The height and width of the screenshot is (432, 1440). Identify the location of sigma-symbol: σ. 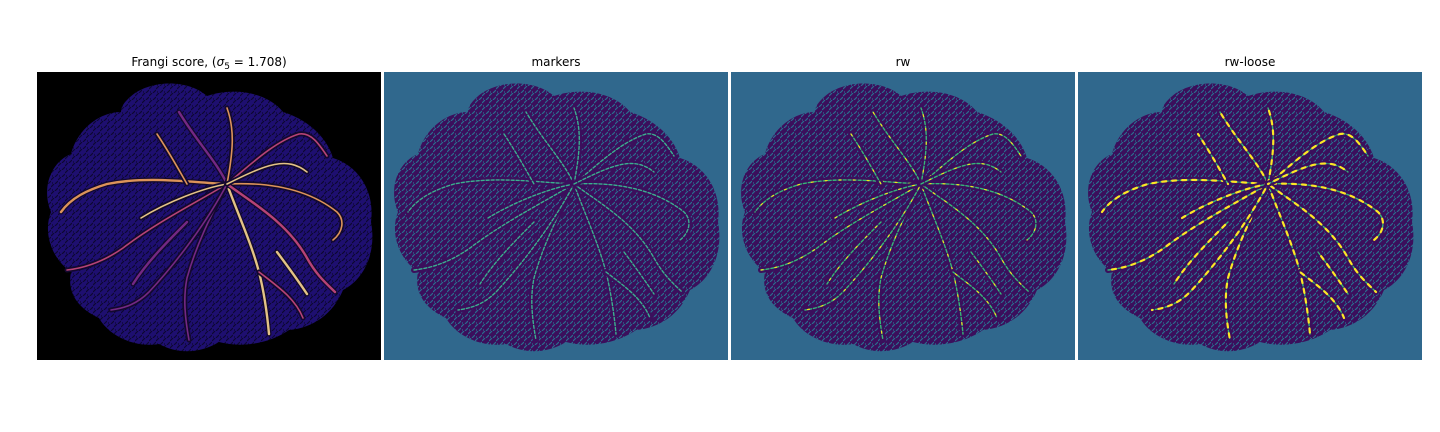
(220, 62).